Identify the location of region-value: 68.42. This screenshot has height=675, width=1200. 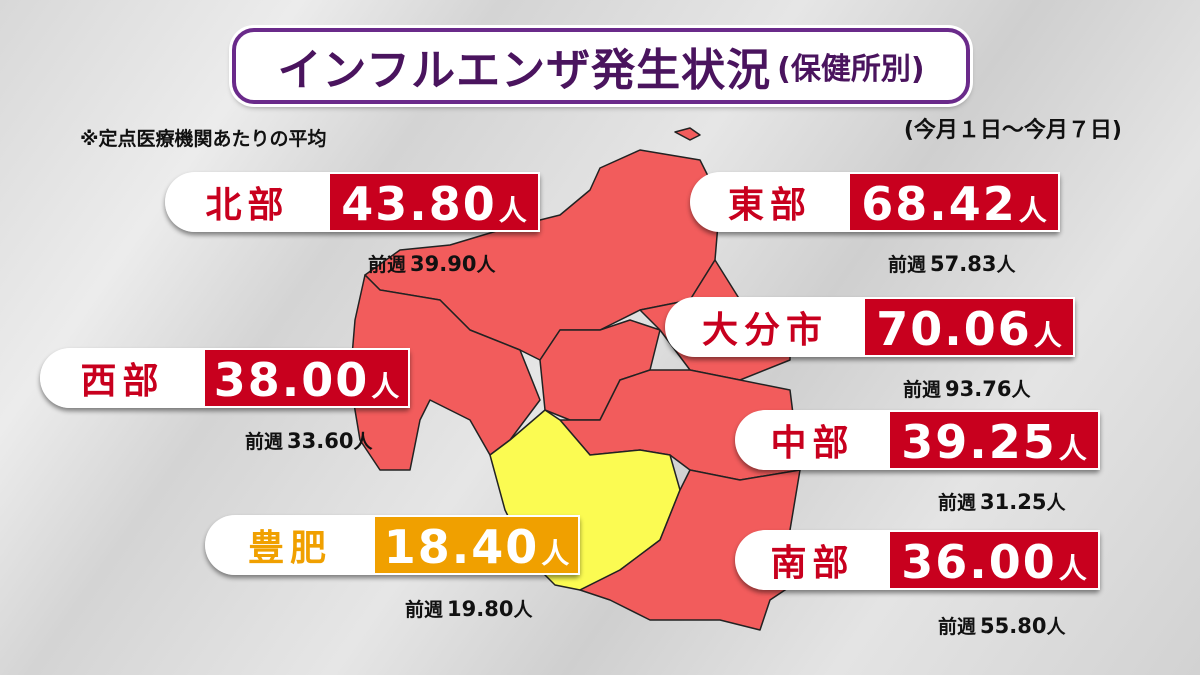
(939, 204).